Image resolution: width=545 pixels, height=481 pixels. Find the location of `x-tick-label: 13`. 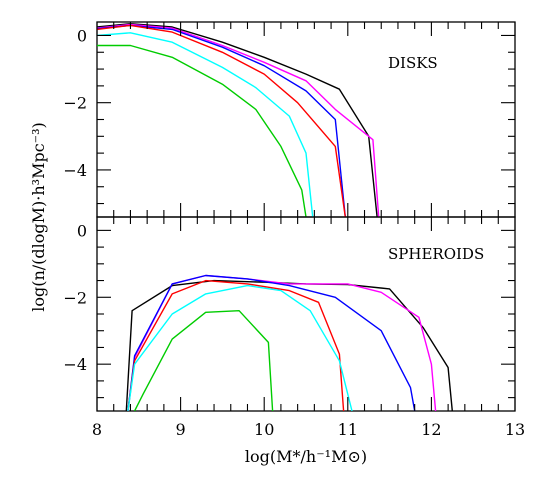

x-tick-label: 13 is located at coordinates (515, 429).